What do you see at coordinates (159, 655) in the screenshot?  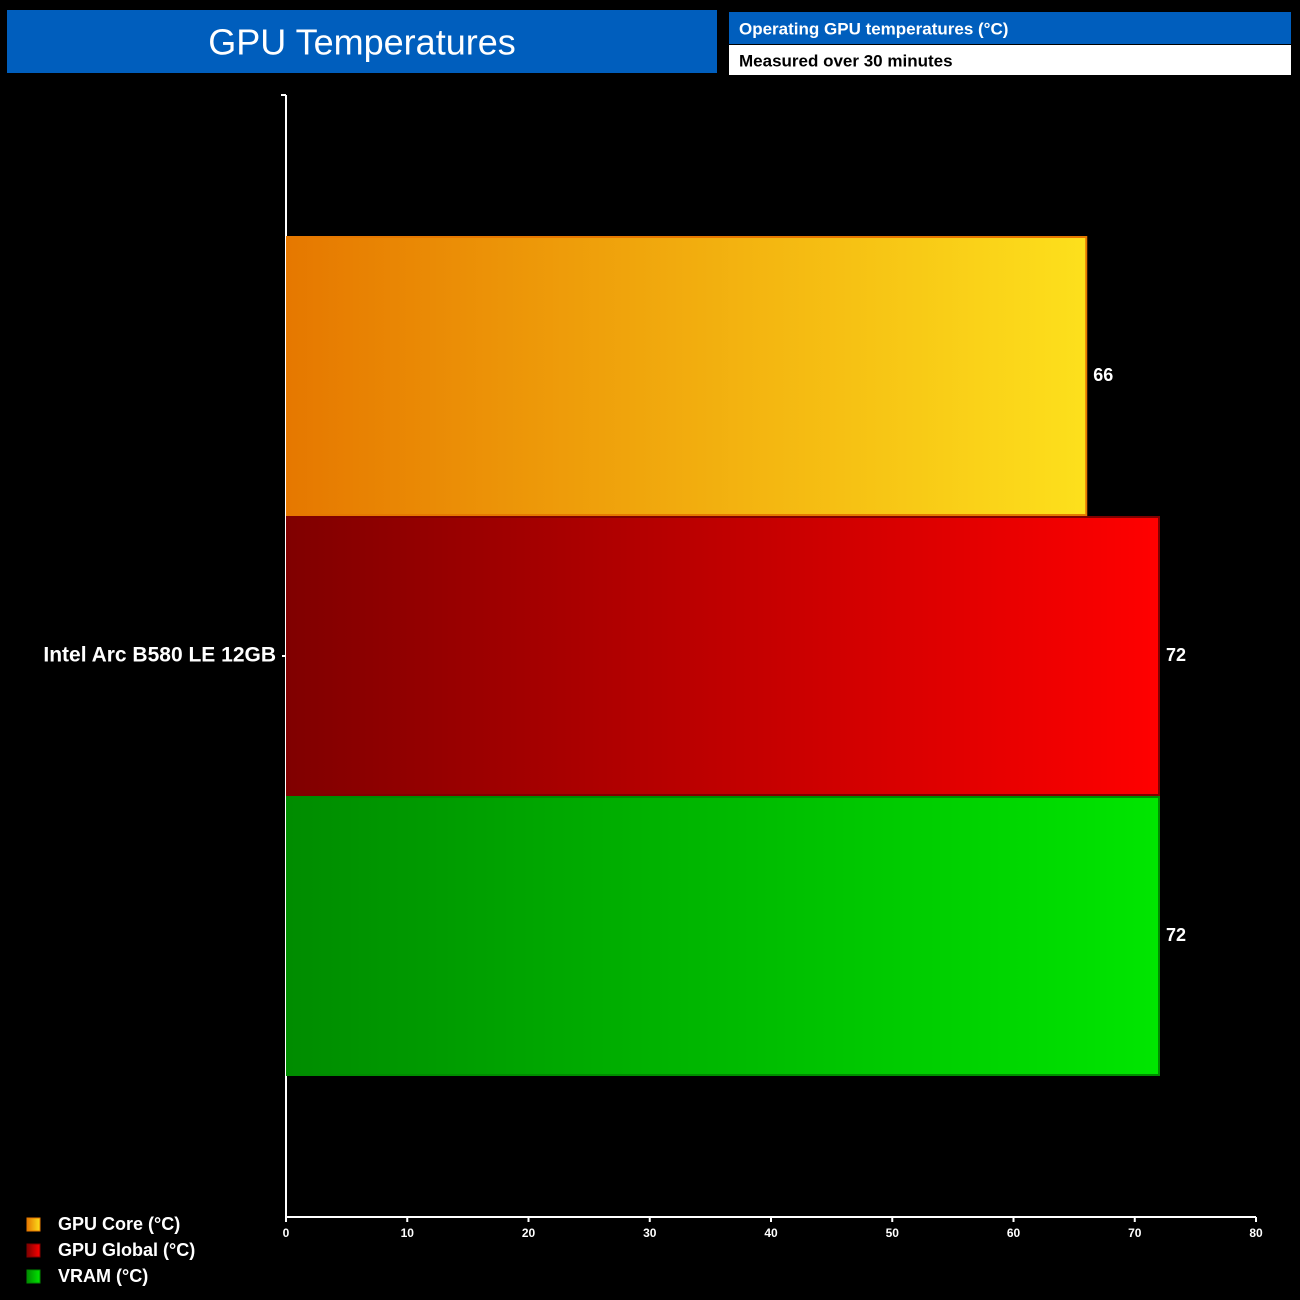 I see `y-tick-label: Intel Arc B580 LE 12GB` at bounding box center [159, 655].